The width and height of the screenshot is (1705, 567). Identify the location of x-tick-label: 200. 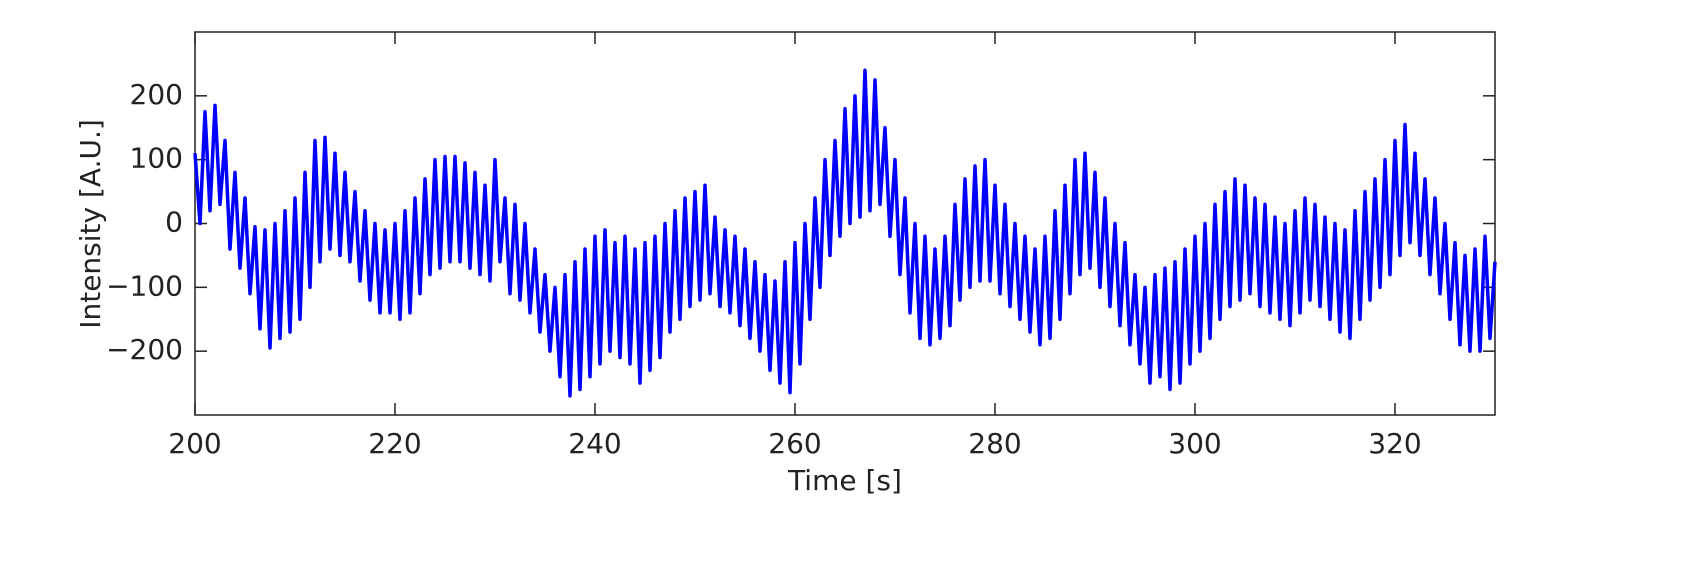
(194, 443).